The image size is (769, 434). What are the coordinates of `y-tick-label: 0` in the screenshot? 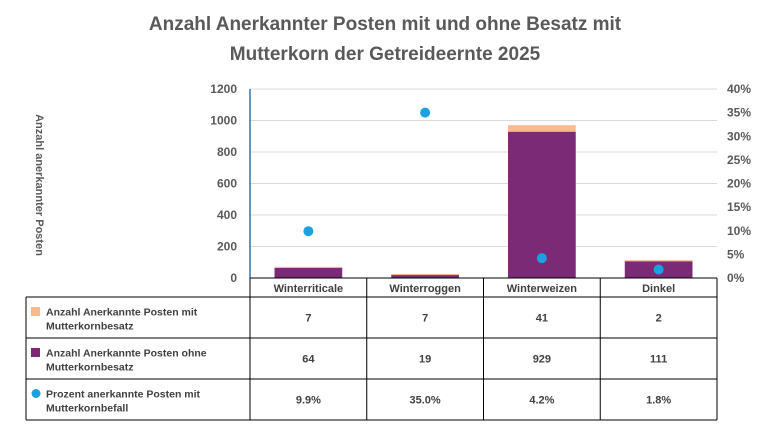 It's located at (233, 278).